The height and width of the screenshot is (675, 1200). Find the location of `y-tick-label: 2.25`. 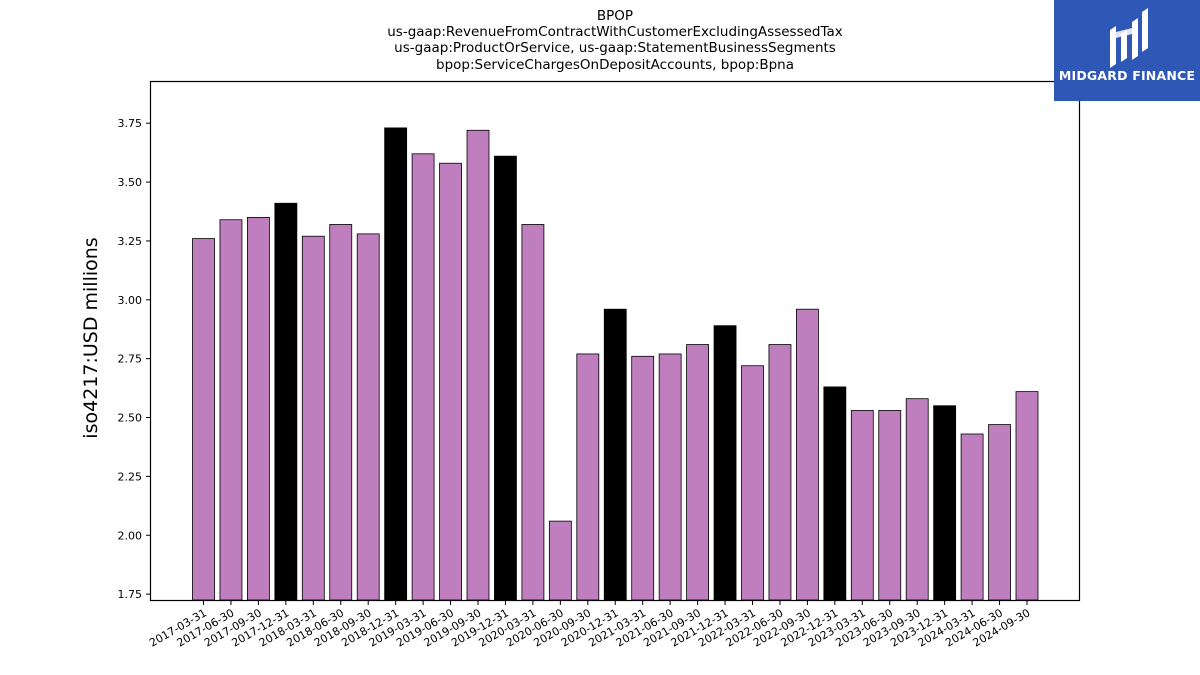

y-tick-label: 2.25 is located at coordinates (130, 476).